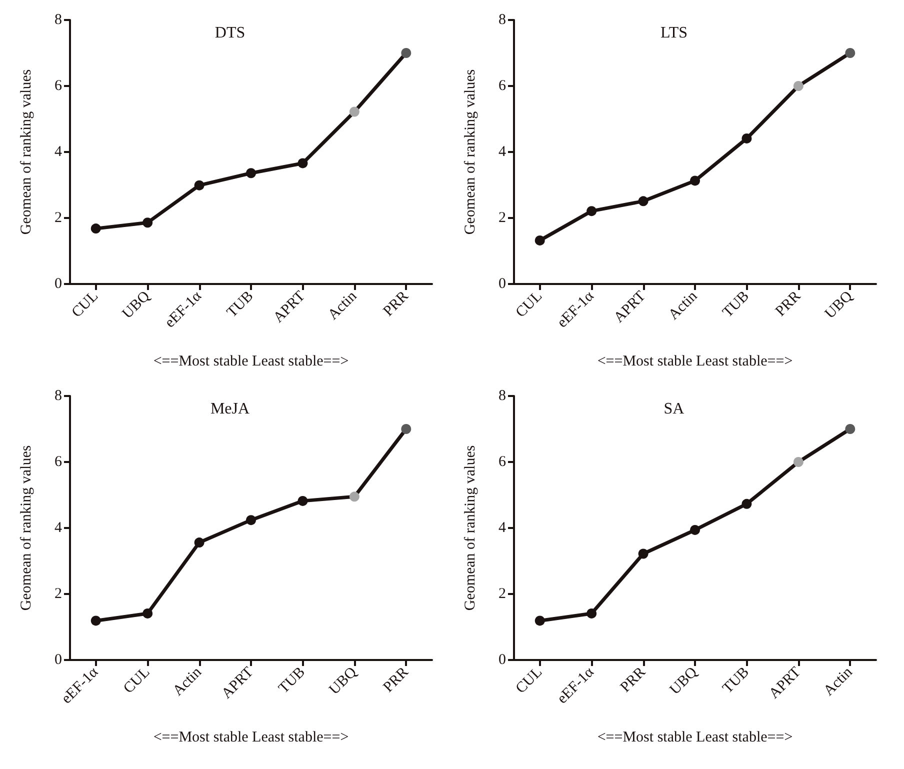  Describe the element at coordinates (230, 409) in the screenshot. I see `chart-title: MeJA` at that location.